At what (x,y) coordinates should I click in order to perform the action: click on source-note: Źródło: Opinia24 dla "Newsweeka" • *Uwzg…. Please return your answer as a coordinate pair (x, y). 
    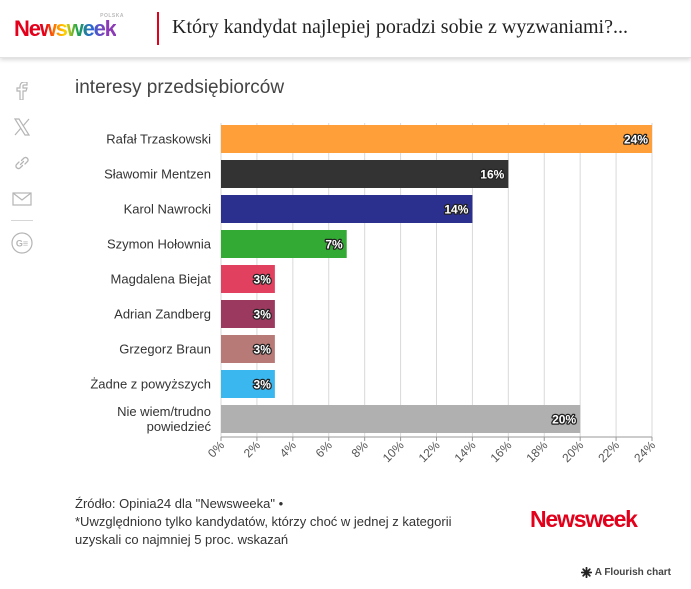
    Looking at the image, I should click on (300, 522).